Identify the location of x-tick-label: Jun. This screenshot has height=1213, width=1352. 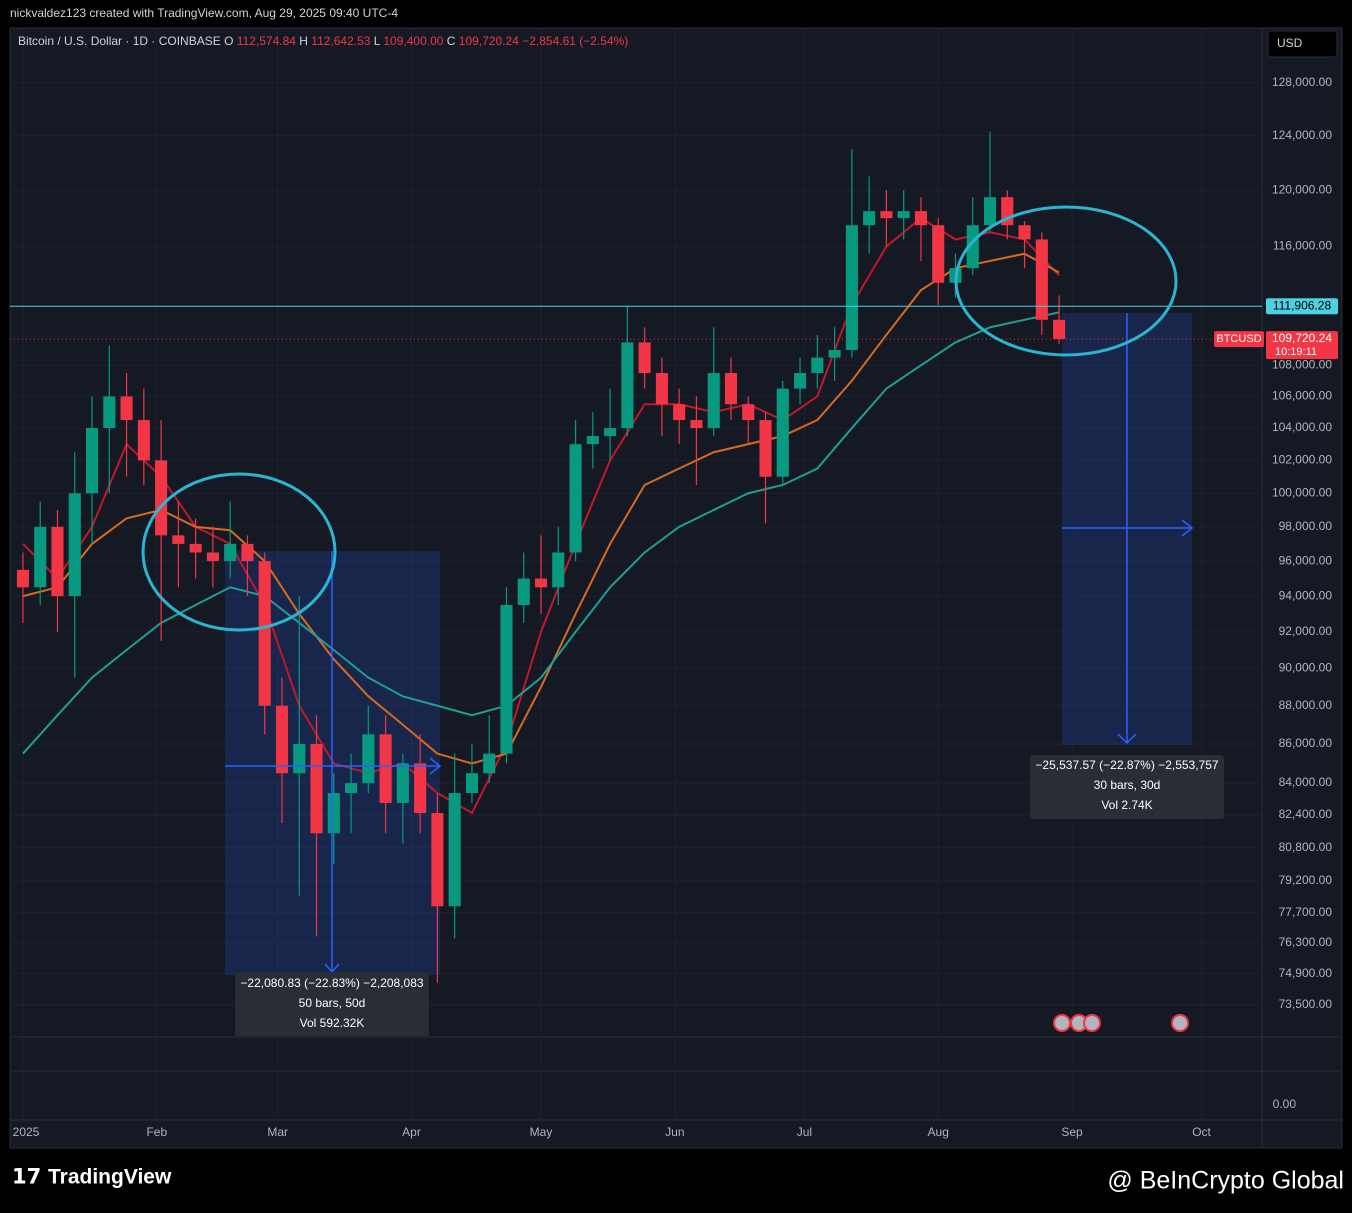
(674, 1132).